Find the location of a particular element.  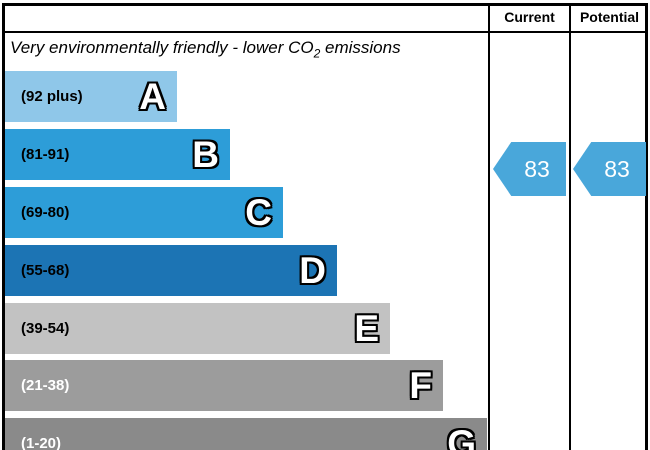

current-column-divider is located at coordinates (489, 226).